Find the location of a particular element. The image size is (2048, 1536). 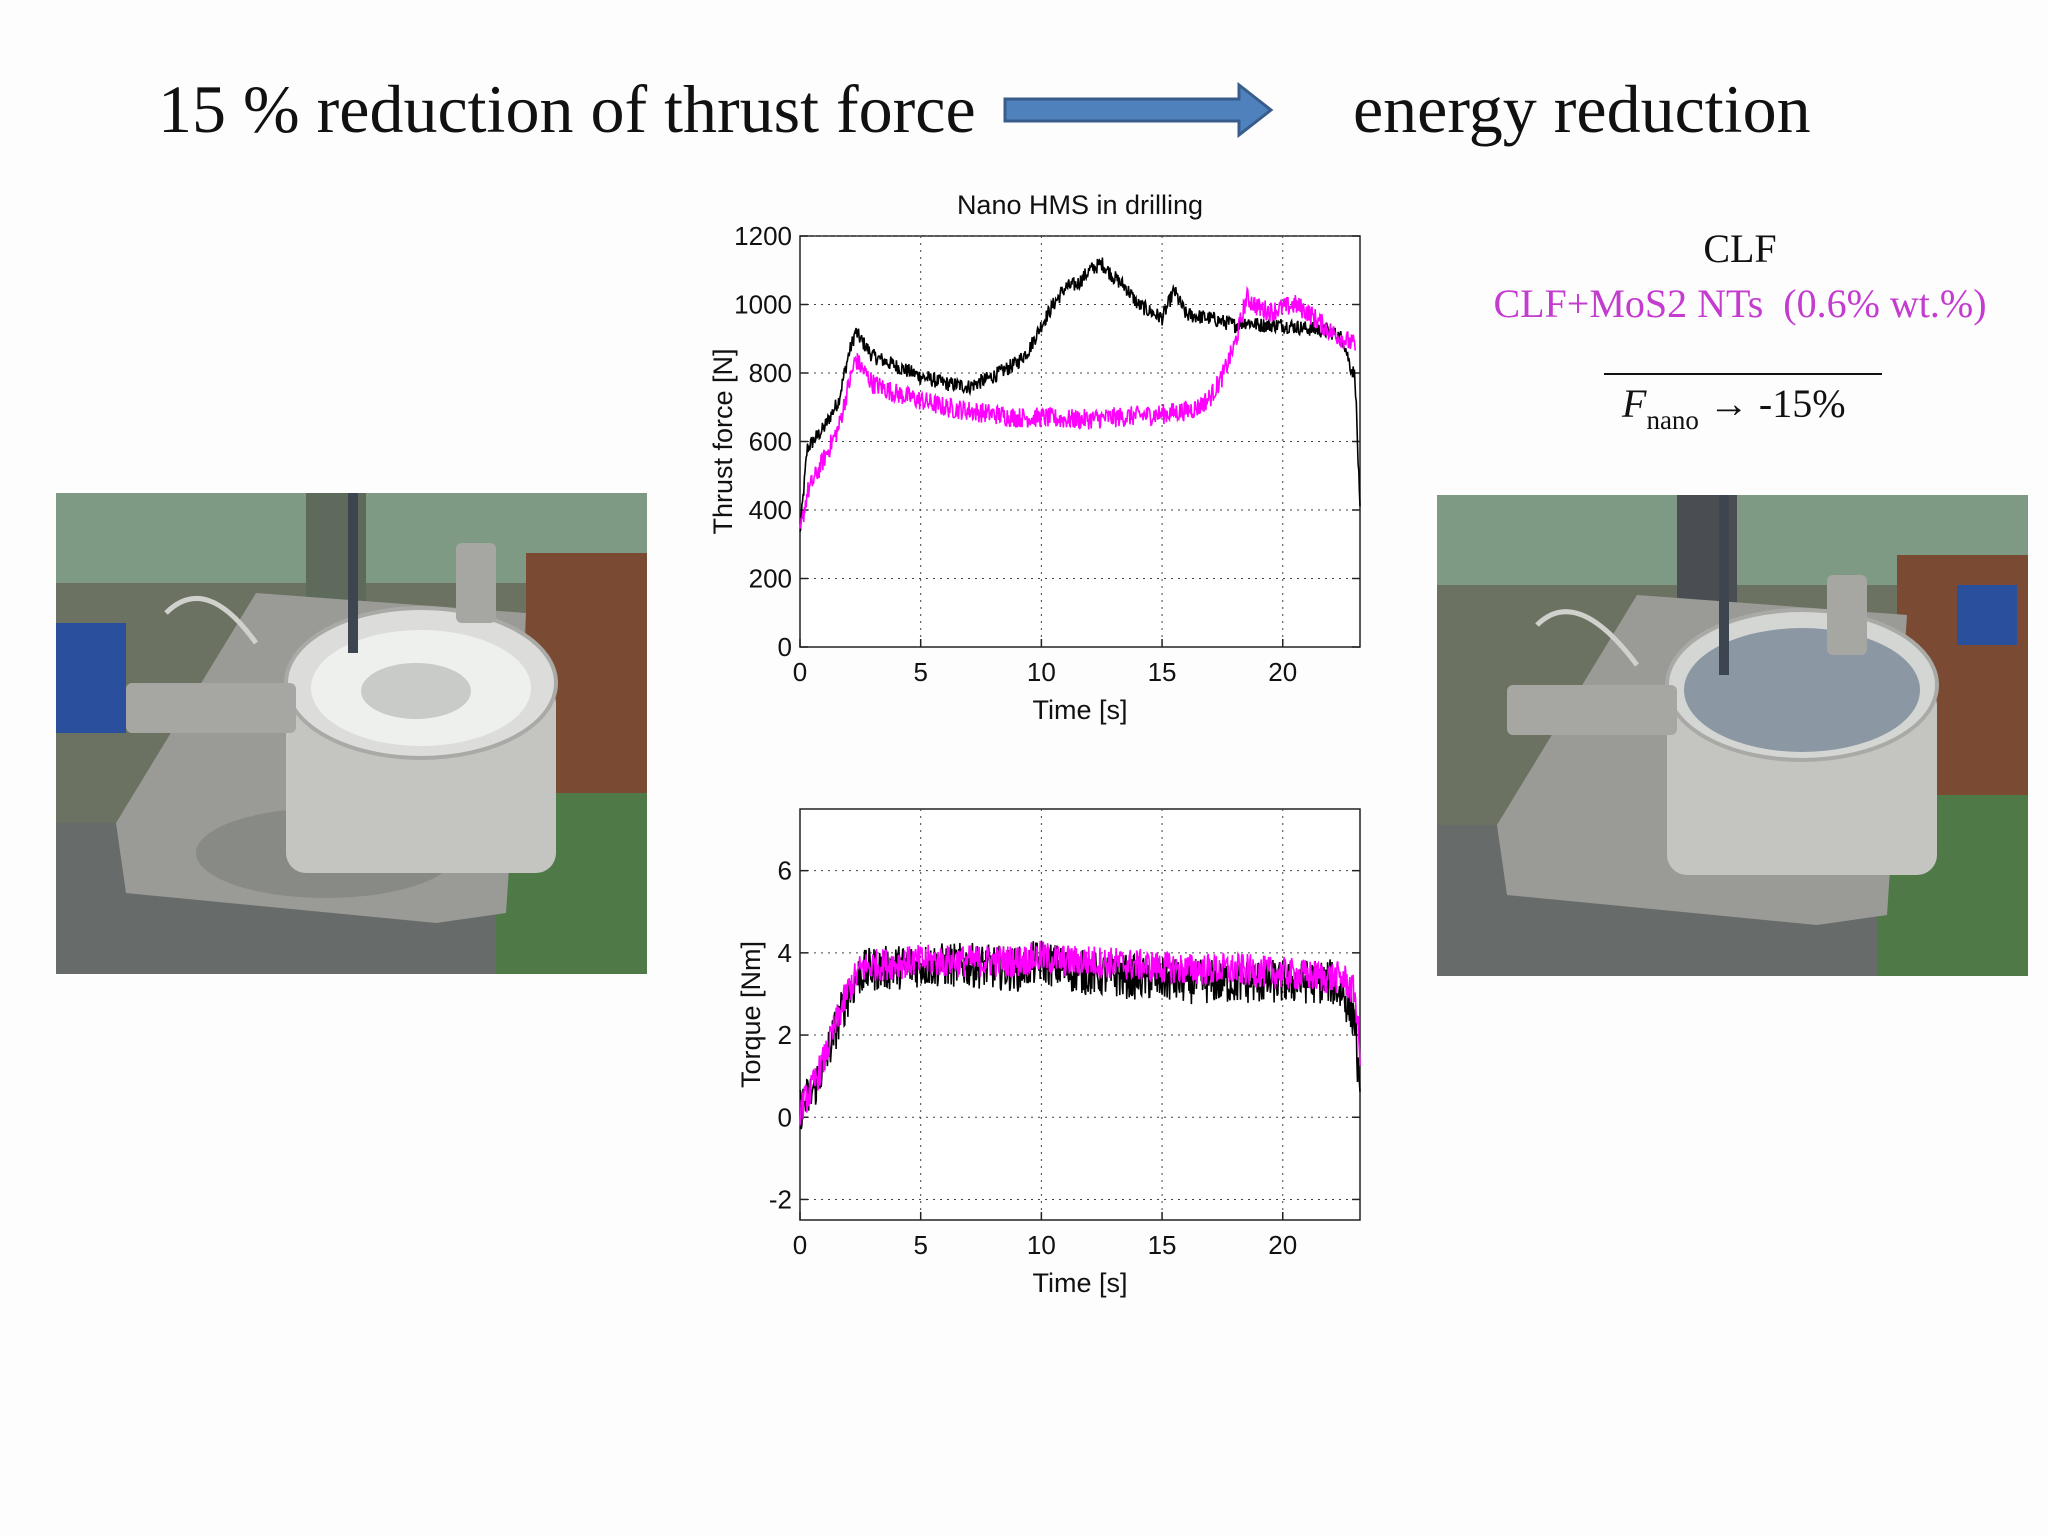

series-line-clf is located at coordinates (1080, 394).